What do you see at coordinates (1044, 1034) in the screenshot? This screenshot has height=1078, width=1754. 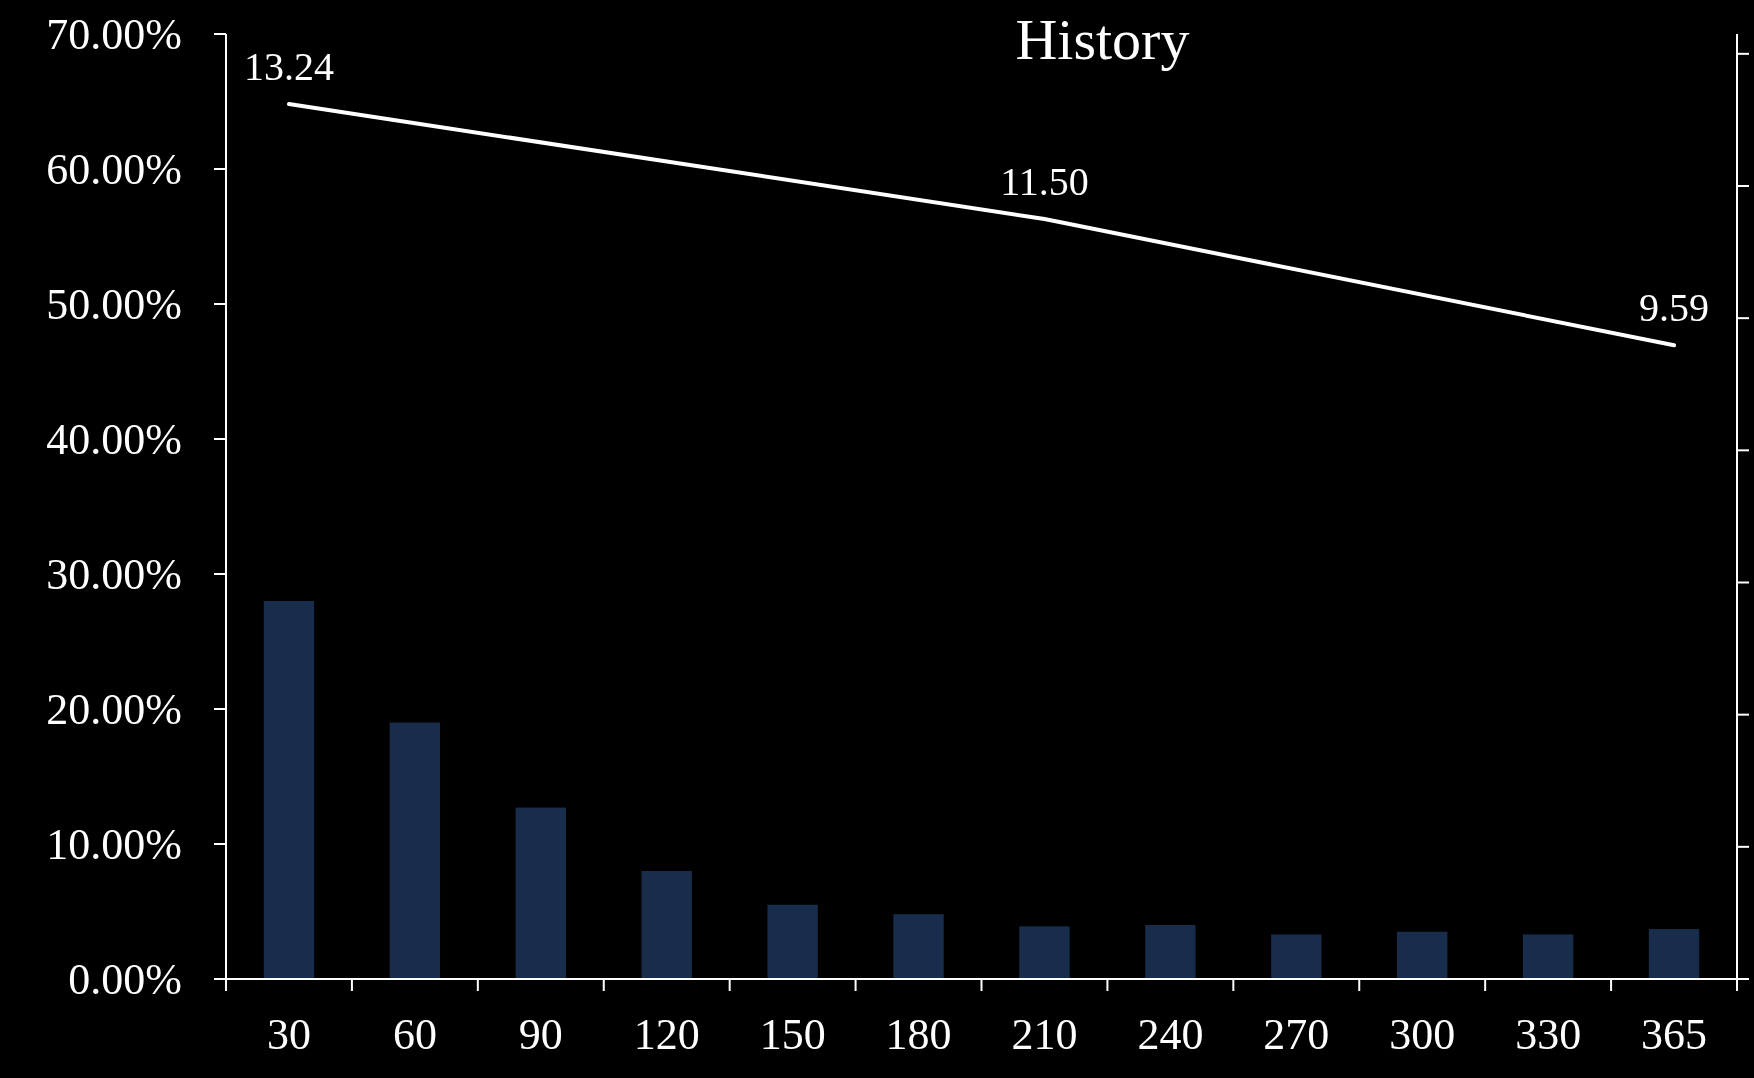 I see `x-tick-label: 210` at bounding box center [1044, 1034].